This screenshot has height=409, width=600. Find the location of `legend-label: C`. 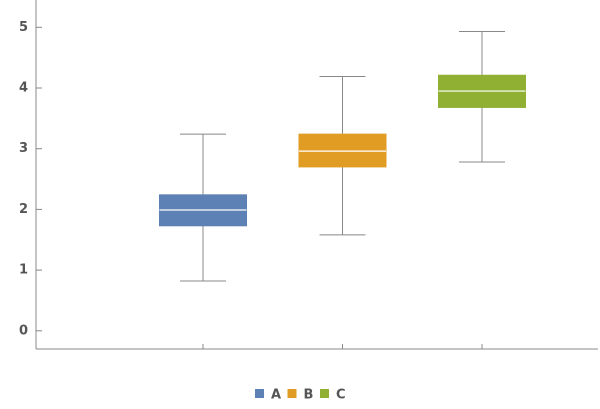

legend-label: C is located at coordinates (341, 395).